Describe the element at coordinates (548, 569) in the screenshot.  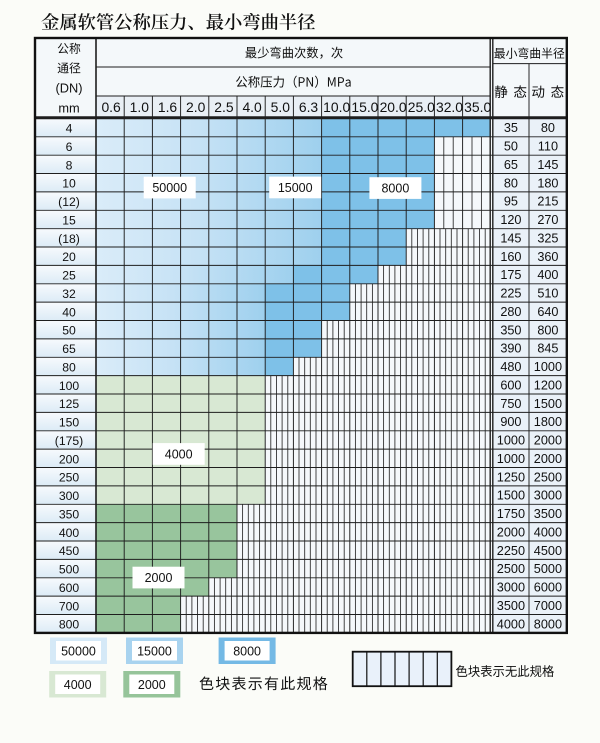
I see `svg-text: 5000` at that location.